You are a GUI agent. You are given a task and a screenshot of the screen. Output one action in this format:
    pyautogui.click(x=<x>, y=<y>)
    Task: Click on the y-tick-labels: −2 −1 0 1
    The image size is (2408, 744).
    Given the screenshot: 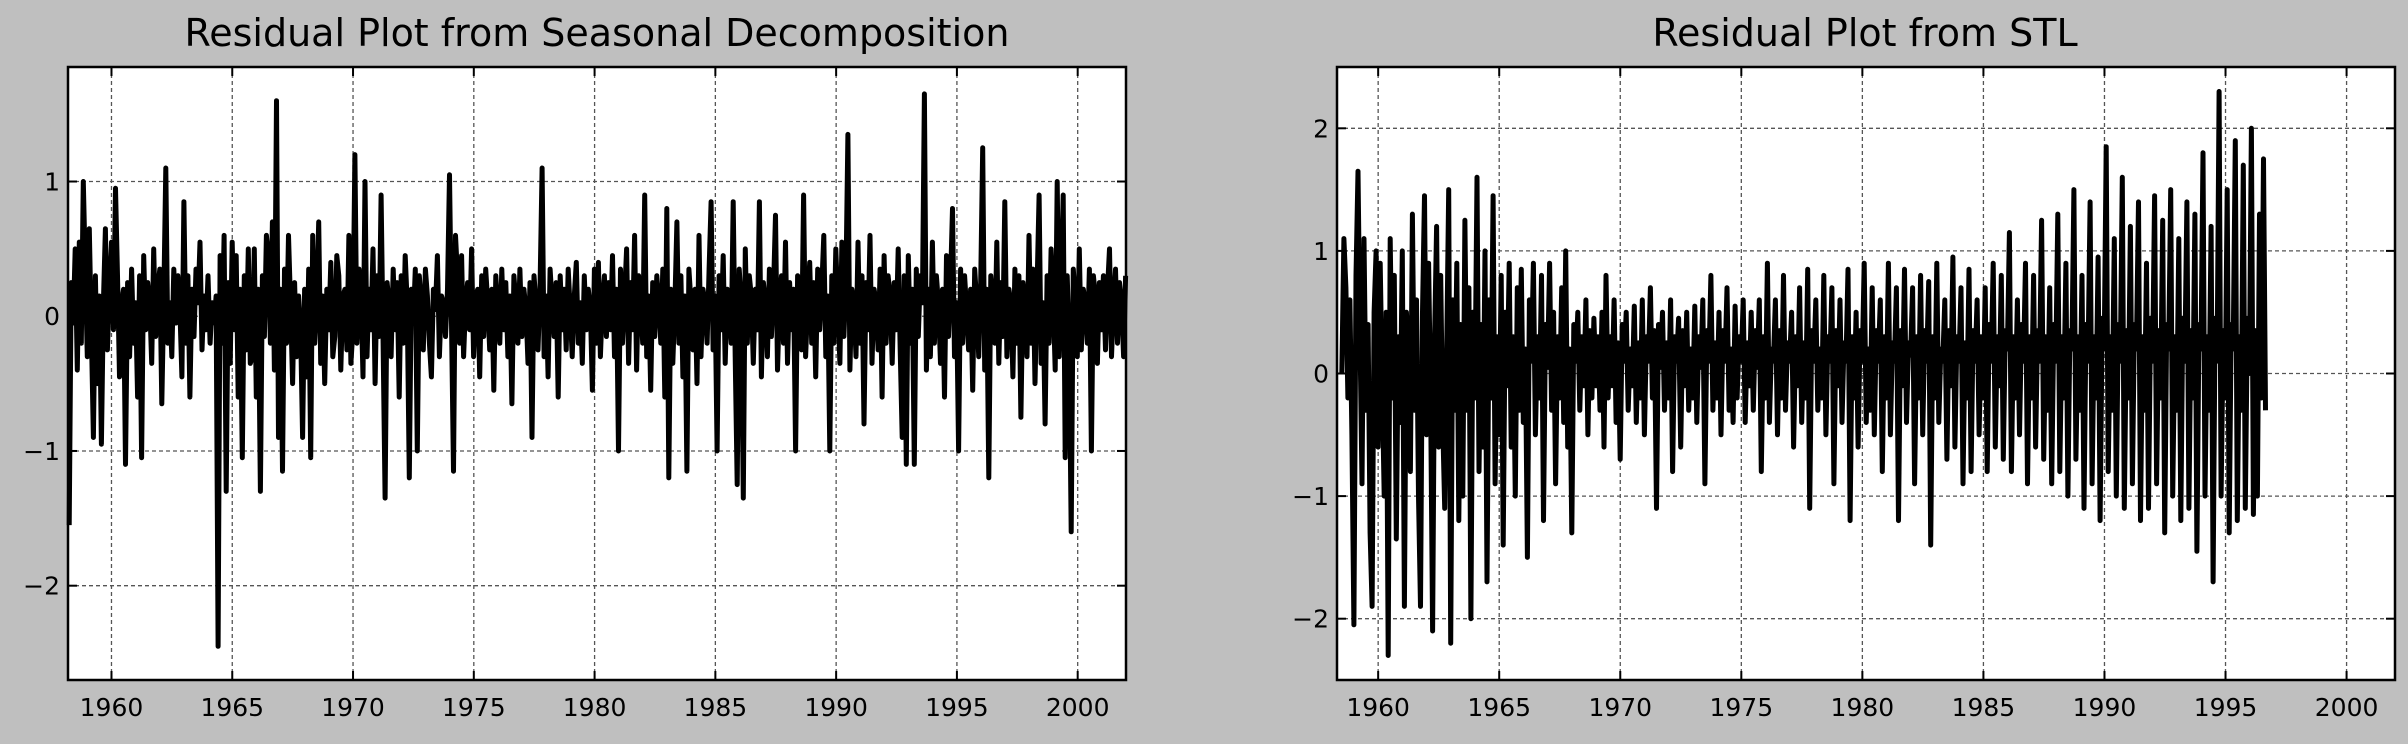 What is the action you would take?
    pyautogui.click(x=41, y=384)
    